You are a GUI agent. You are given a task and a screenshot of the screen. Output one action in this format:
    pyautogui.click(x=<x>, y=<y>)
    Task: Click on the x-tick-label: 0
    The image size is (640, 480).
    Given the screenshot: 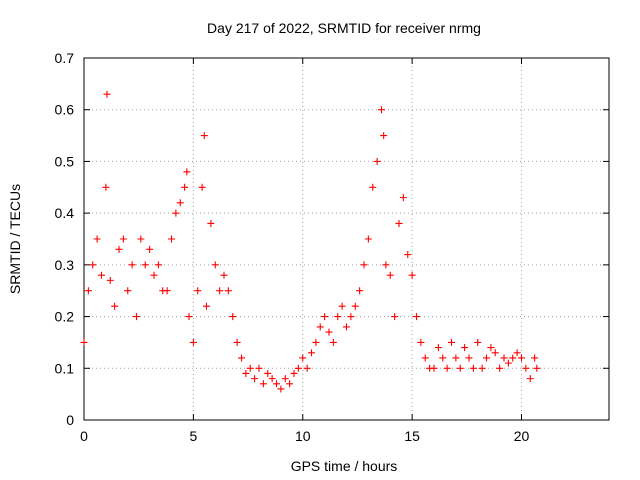 What is the action you would take?
    pyautogui.click(x=84, y=436)
    